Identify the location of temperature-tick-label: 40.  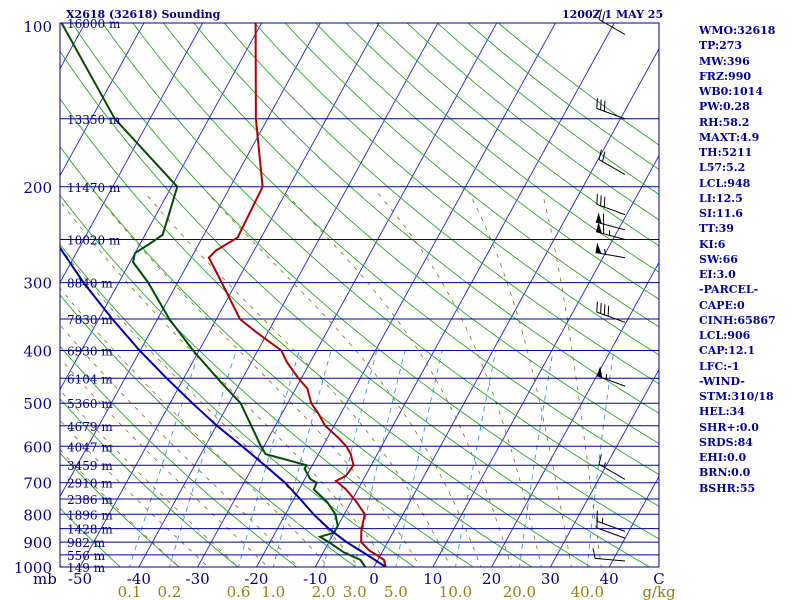
(609, 579).